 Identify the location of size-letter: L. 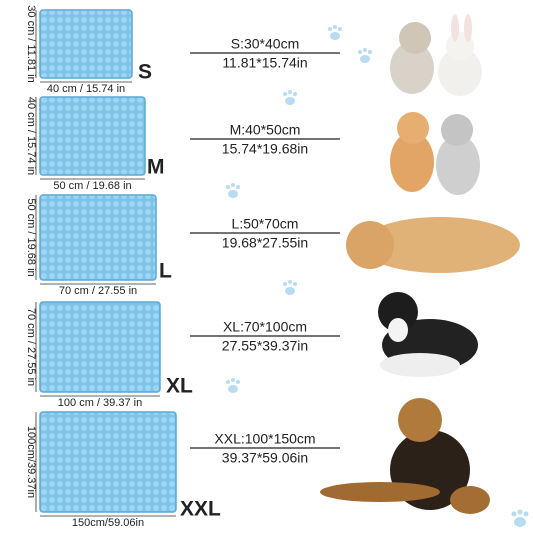
(165, 271).